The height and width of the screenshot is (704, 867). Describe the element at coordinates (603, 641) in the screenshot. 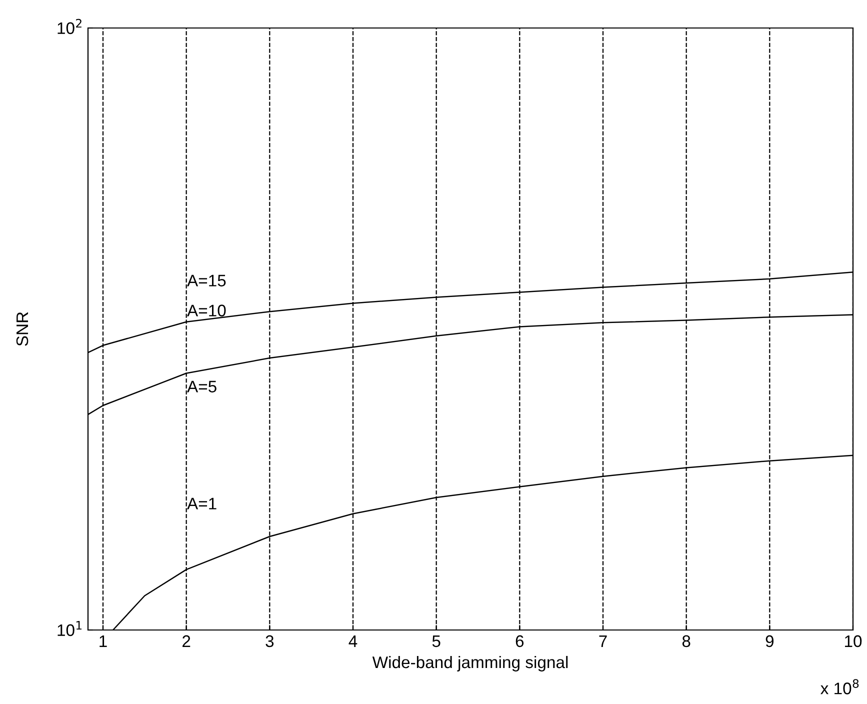

I see `x-tick-label: 7` at that location.